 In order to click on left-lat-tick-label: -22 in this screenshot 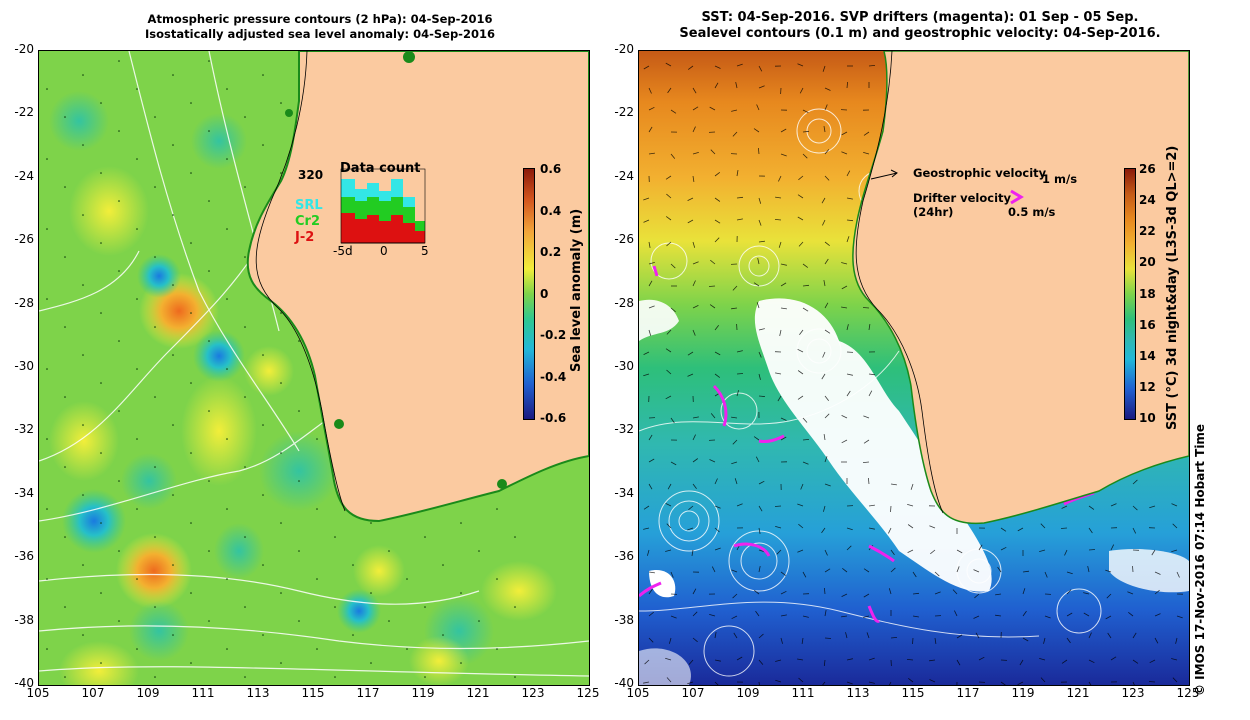, I will do `click(24, 112)`.